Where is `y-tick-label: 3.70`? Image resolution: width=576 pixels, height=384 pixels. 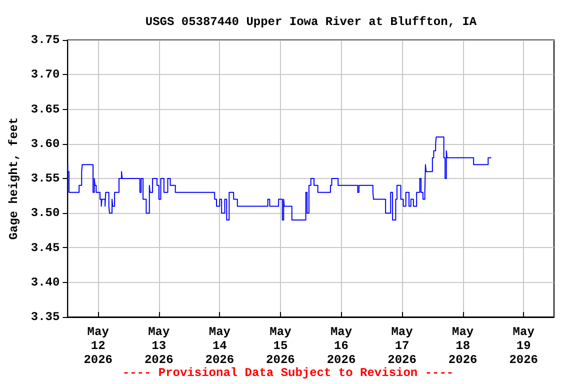 y-tick-label: 3.70 is located at coordinates (45, 75).